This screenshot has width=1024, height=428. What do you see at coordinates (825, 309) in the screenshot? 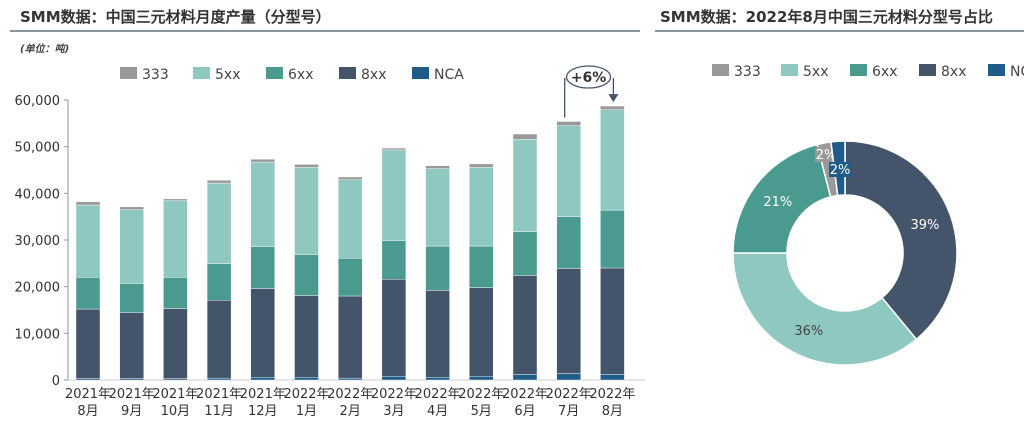
I see `slice-5xx` at bounding box center [825, 309].